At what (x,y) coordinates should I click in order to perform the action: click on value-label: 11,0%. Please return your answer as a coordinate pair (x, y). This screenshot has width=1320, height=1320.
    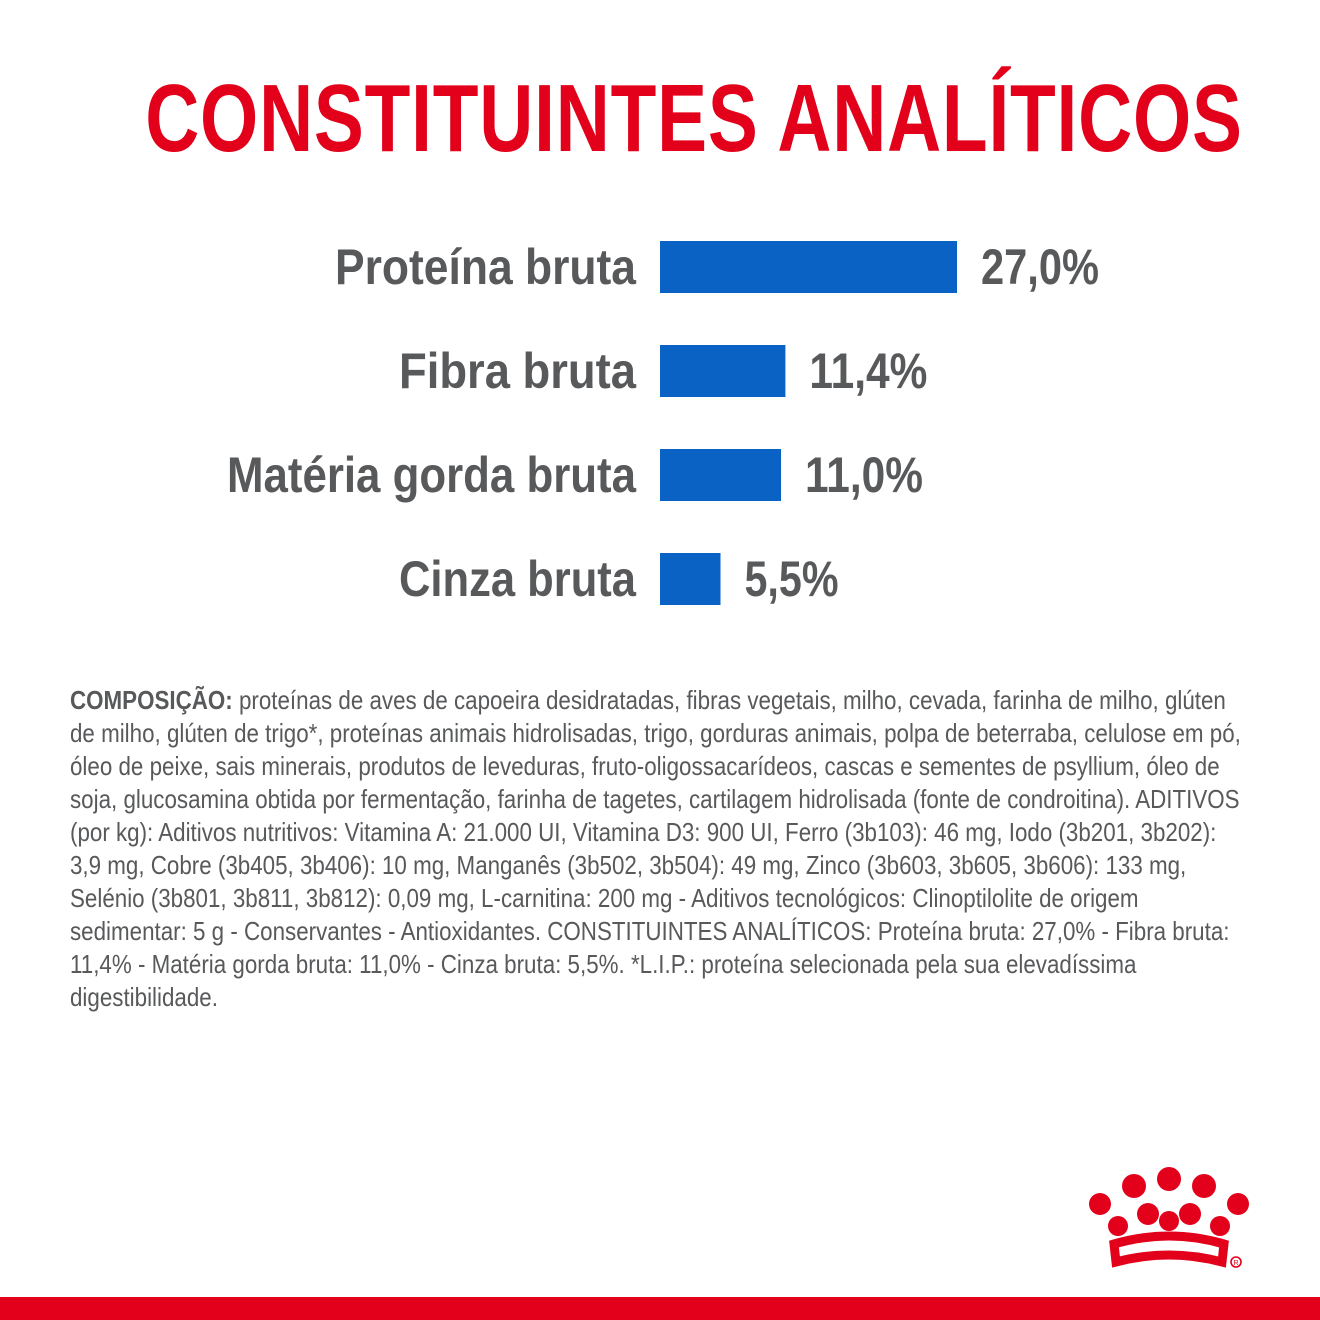
    Looking at the image, I should click on (864, 475).